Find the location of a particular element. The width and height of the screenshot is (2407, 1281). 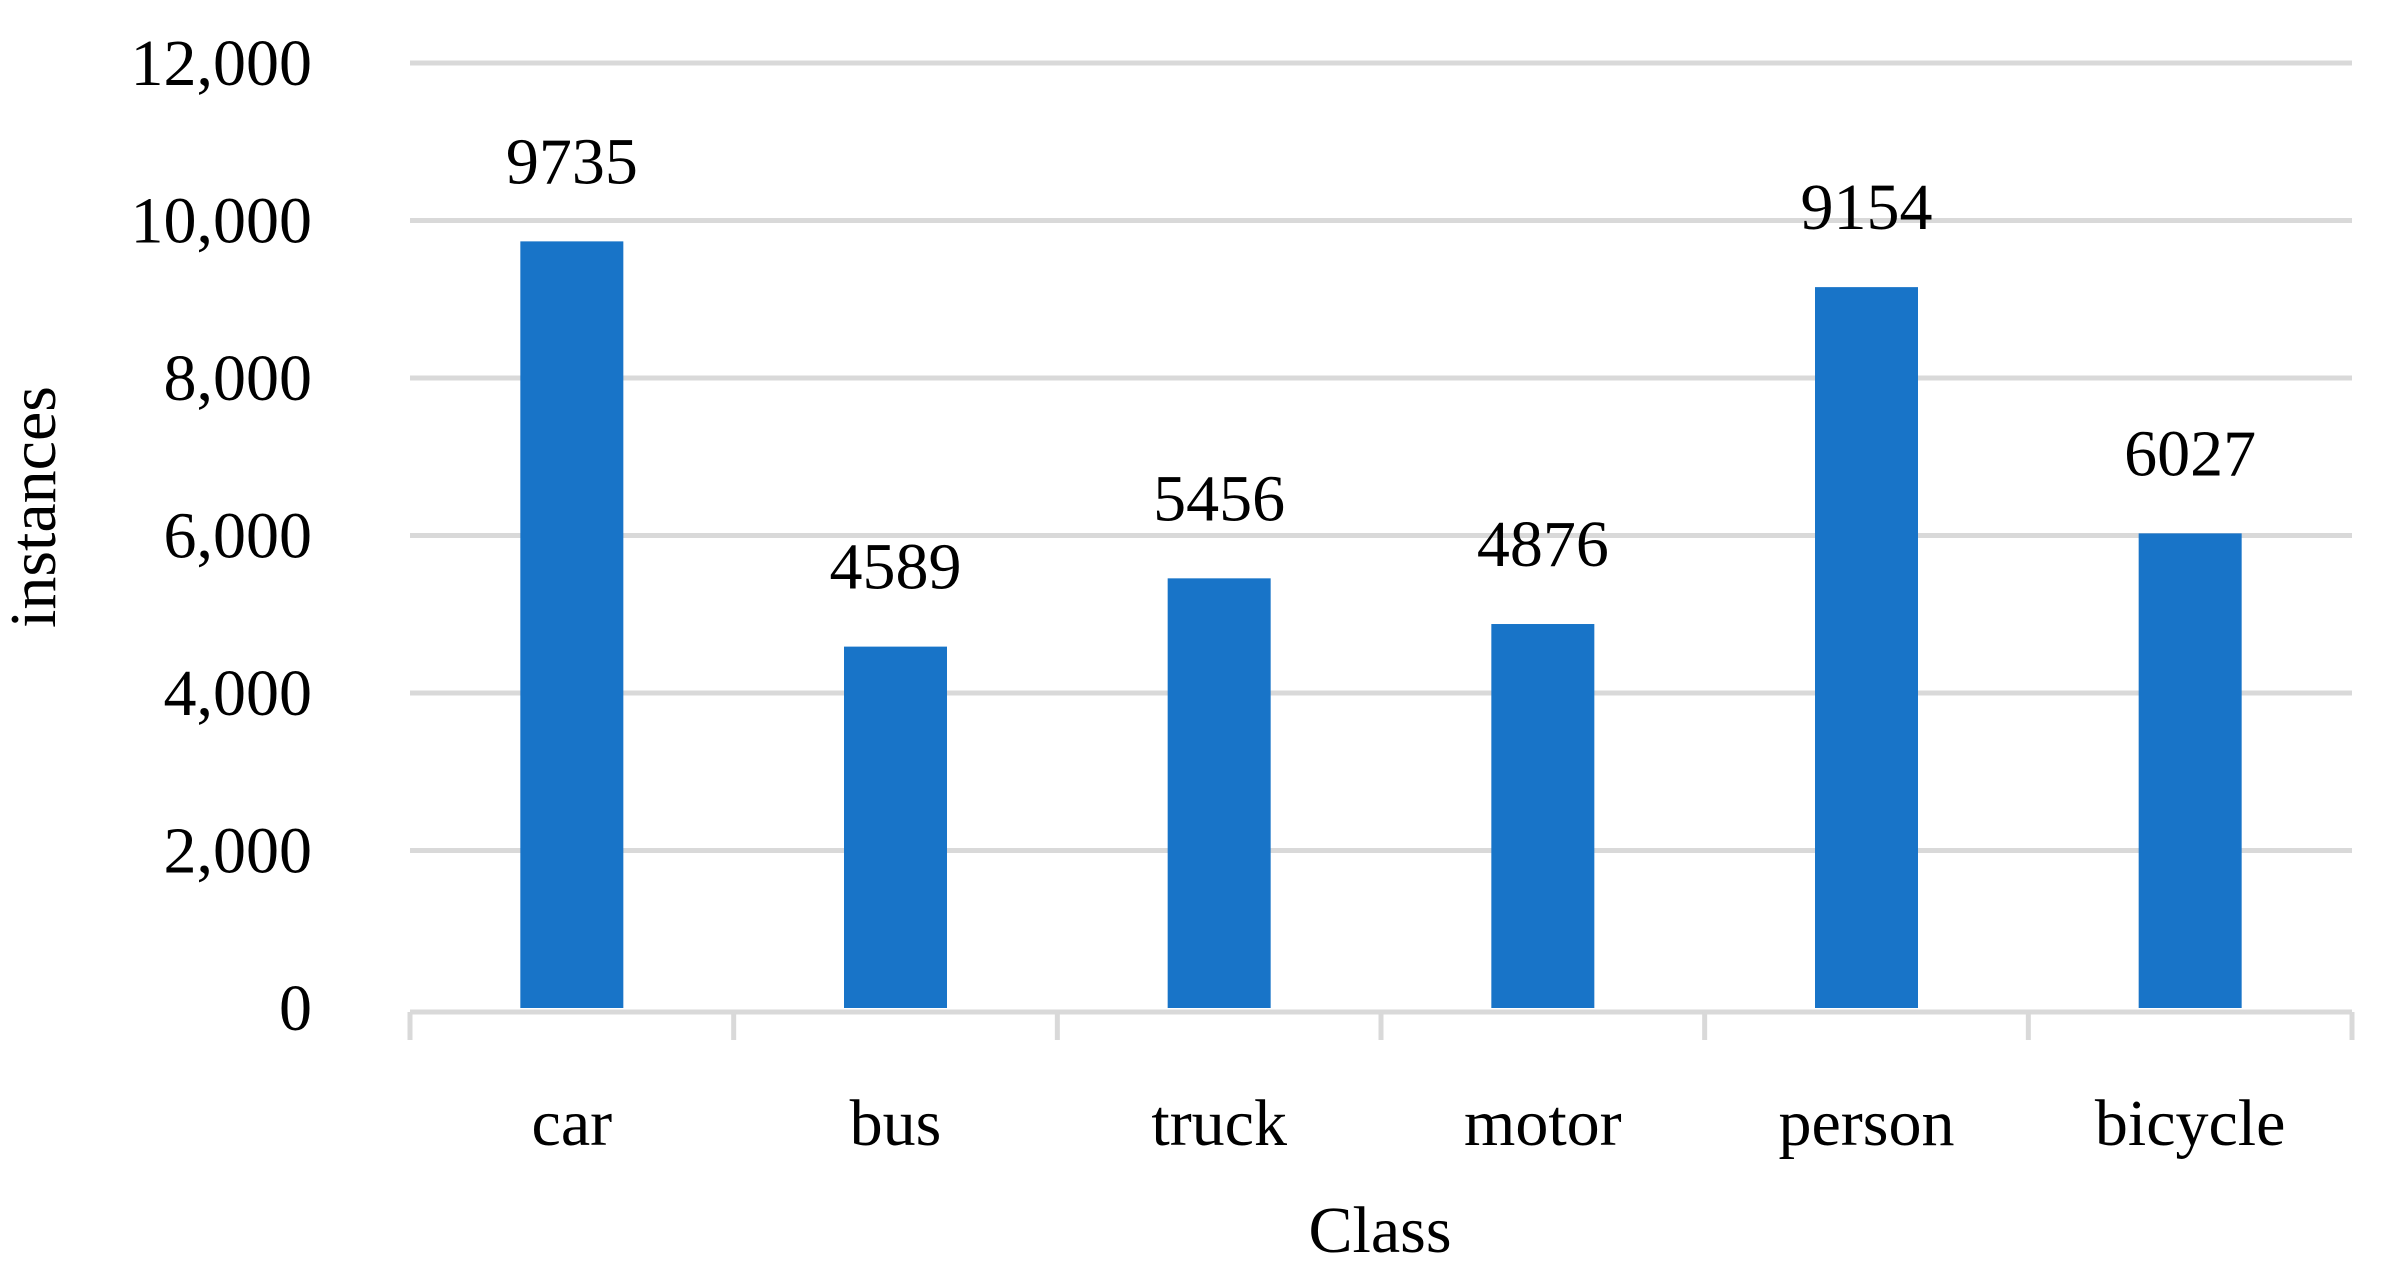

y-axis-title: instances is located at coordinates (35, 507).